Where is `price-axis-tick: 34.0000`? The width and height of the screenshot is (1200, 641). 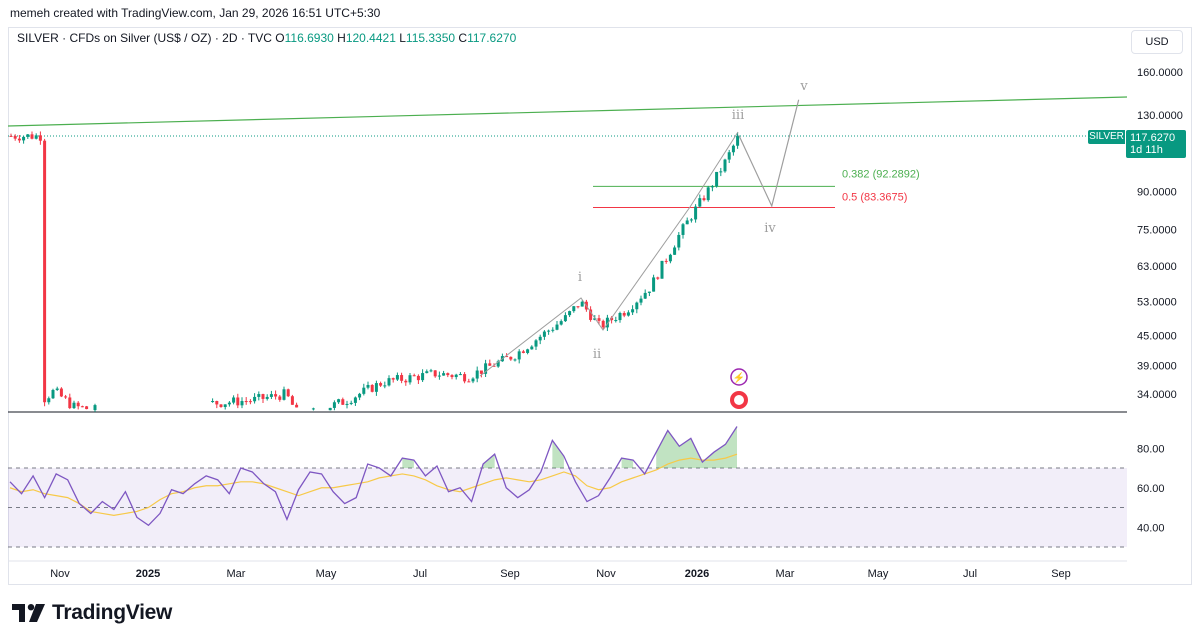 price-axis-tick: 34.0000 is located at coordinates (1157, 395).